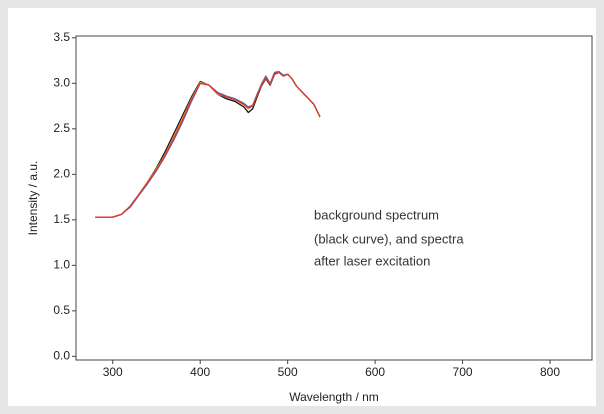  I want to click on y-tick-label: 3.0, so click(61, 82).